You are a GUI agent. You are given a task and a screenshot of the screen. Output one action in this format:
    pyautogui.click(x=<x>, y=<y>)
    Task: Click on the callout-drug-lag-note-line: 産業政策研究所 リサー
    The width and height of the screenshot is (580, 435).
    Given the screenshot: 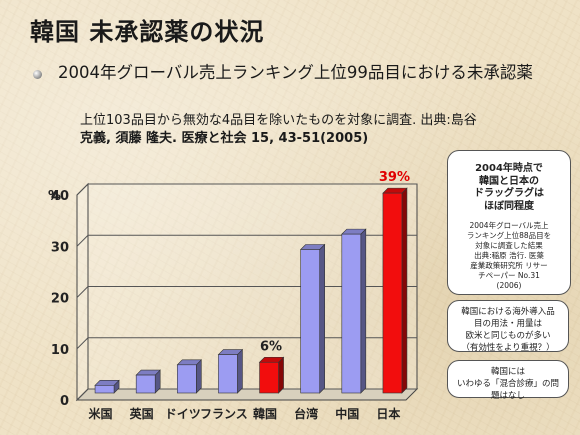 What is the action you would take?
    pyautogui.click(x=509, y=265)
    